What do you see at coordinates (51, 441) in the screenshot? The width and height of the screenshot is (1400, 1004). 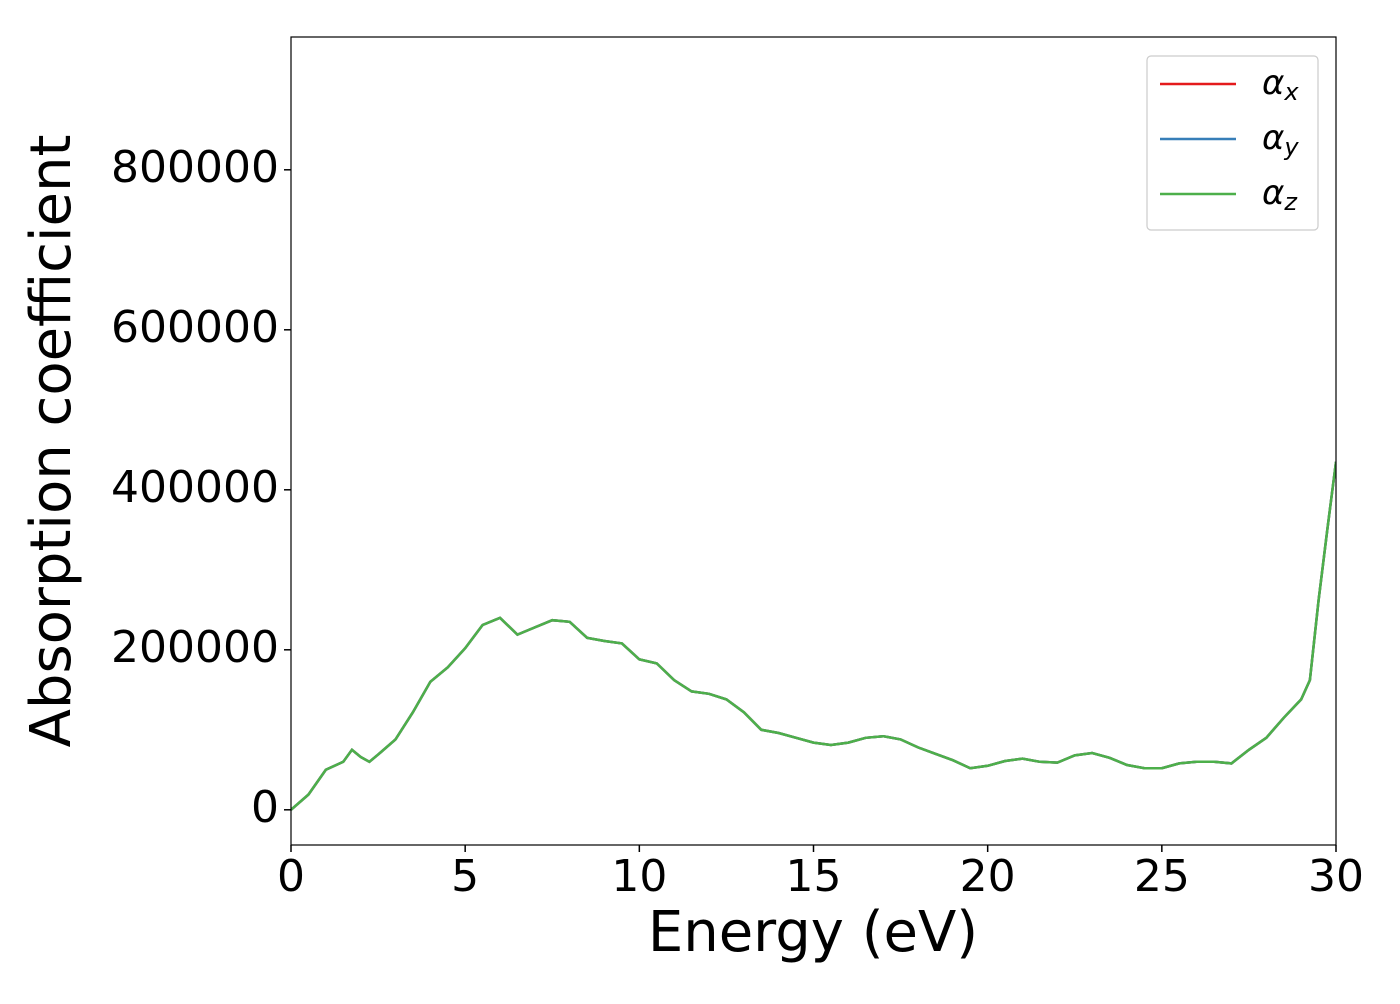 I see `y-axis-label: Absorption coefficient` at bounding box center [51, 441].